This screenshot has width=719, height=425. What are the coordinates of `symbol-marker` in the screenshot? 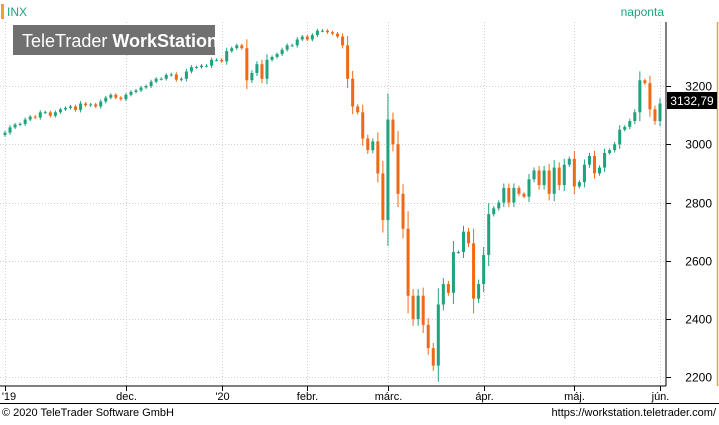 It's located at (2, 11).